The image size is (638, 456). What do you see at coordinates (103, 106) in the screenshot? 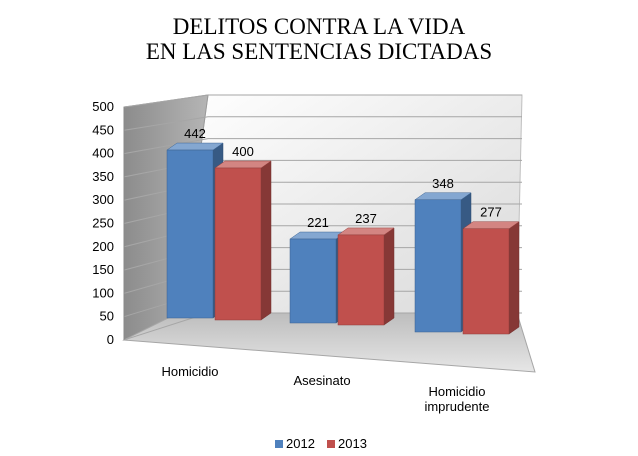
I see `y-tick-label: 500` at bounding box center [103, 106].